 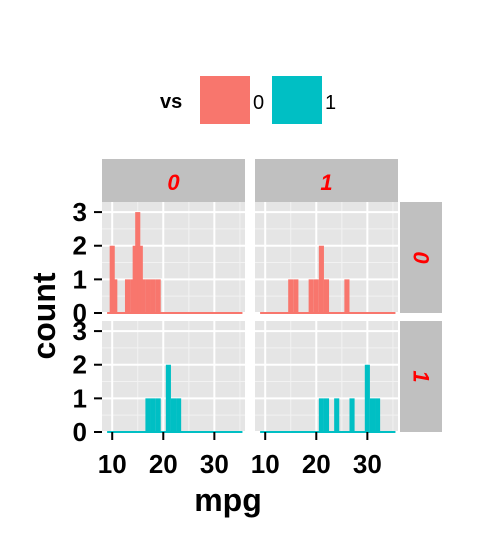 What do you see at coordinates (44, 315) in the screenshot?
I see `y-axis-title: count` at bounding box center [44, 315].